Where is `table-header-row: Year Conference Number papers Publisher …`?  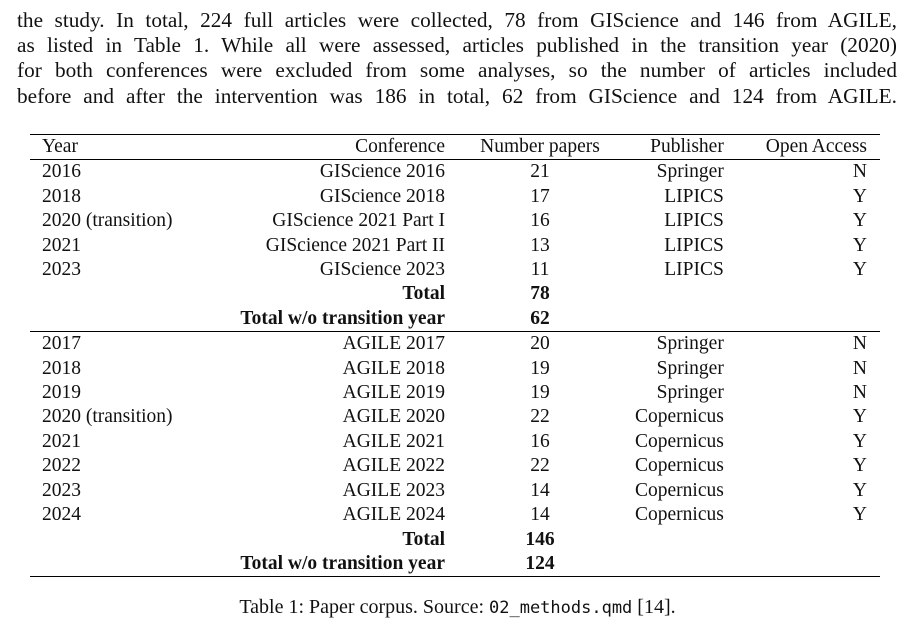 table-header-row: Year Conference Number papers Publisher … is located at coordinates (455, 147).